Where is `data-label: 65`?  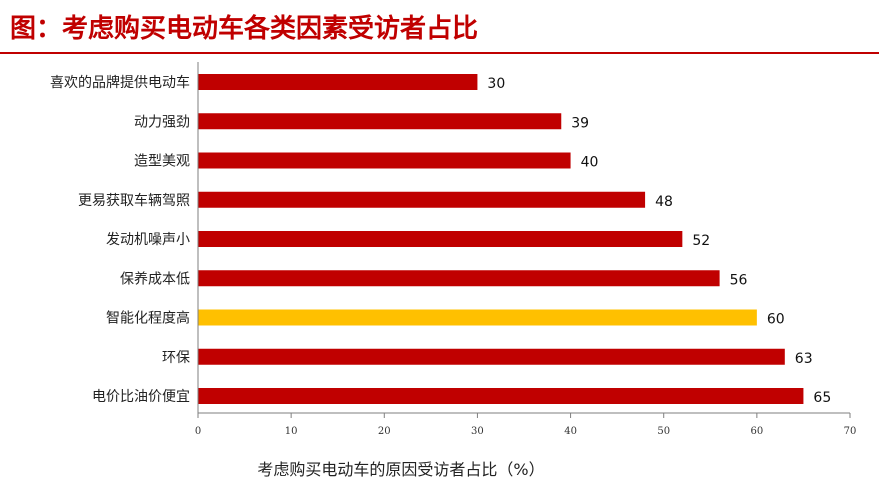 data-label: 65 is located at coordinates (822, 398).